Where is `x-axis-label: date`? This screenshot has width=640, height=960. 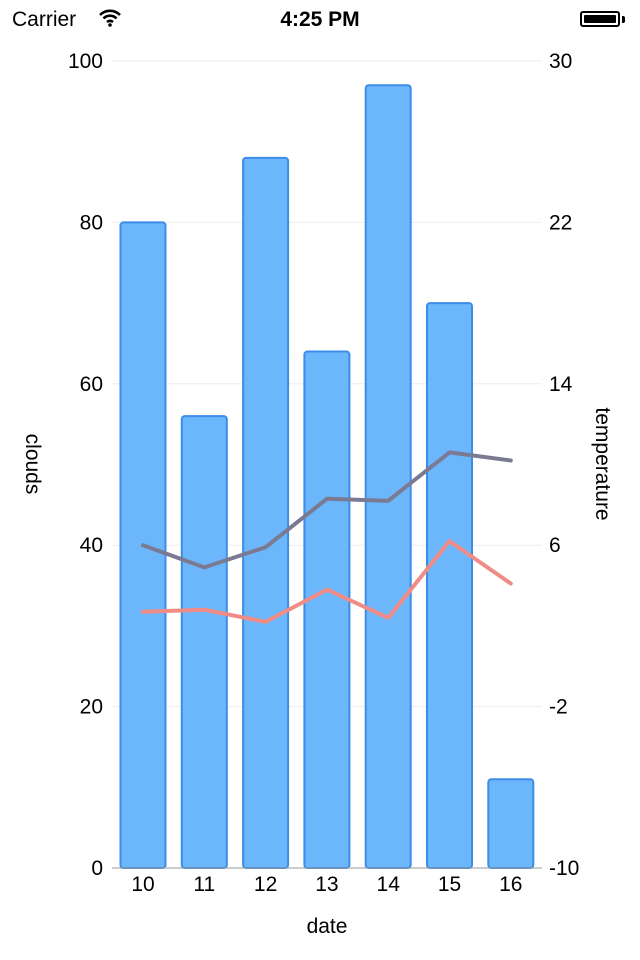
x-axis-label: date is located at coordinates (327, 926).